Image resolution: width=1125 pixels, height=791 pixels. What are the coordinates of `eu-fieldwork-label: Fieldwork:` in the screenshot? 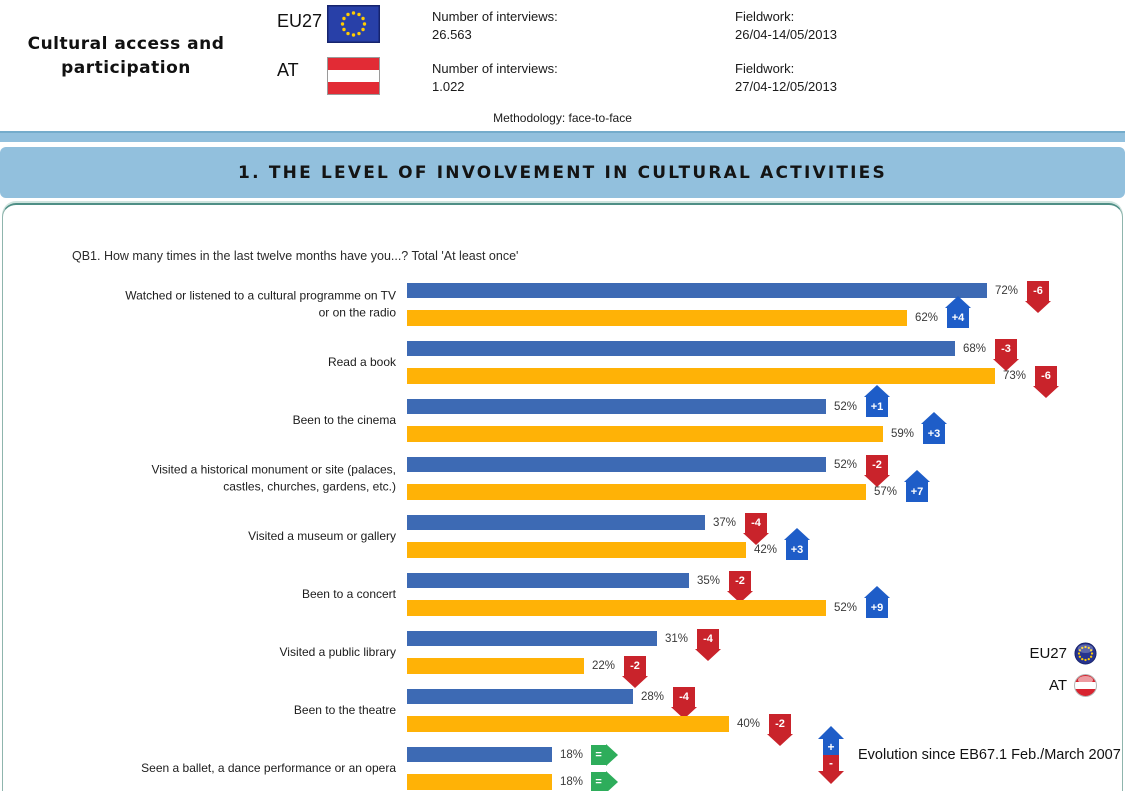 It's located at (765, 16).